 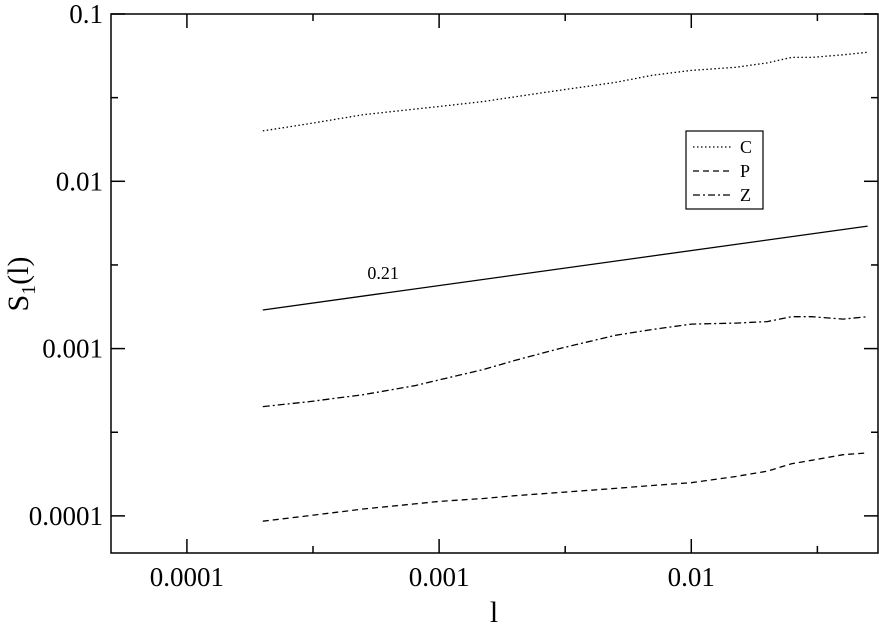 What do you see at coordinates (18, 303) in the screenshot?
I see `y-axis-label-main: S` at bounding box center [18, 303].